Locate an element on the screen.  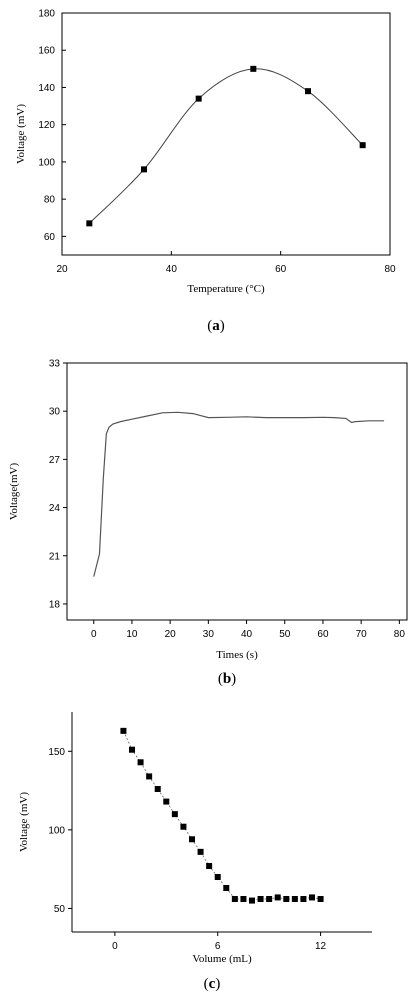
y-tick-label: 150 is located at coordinates (56, 752).